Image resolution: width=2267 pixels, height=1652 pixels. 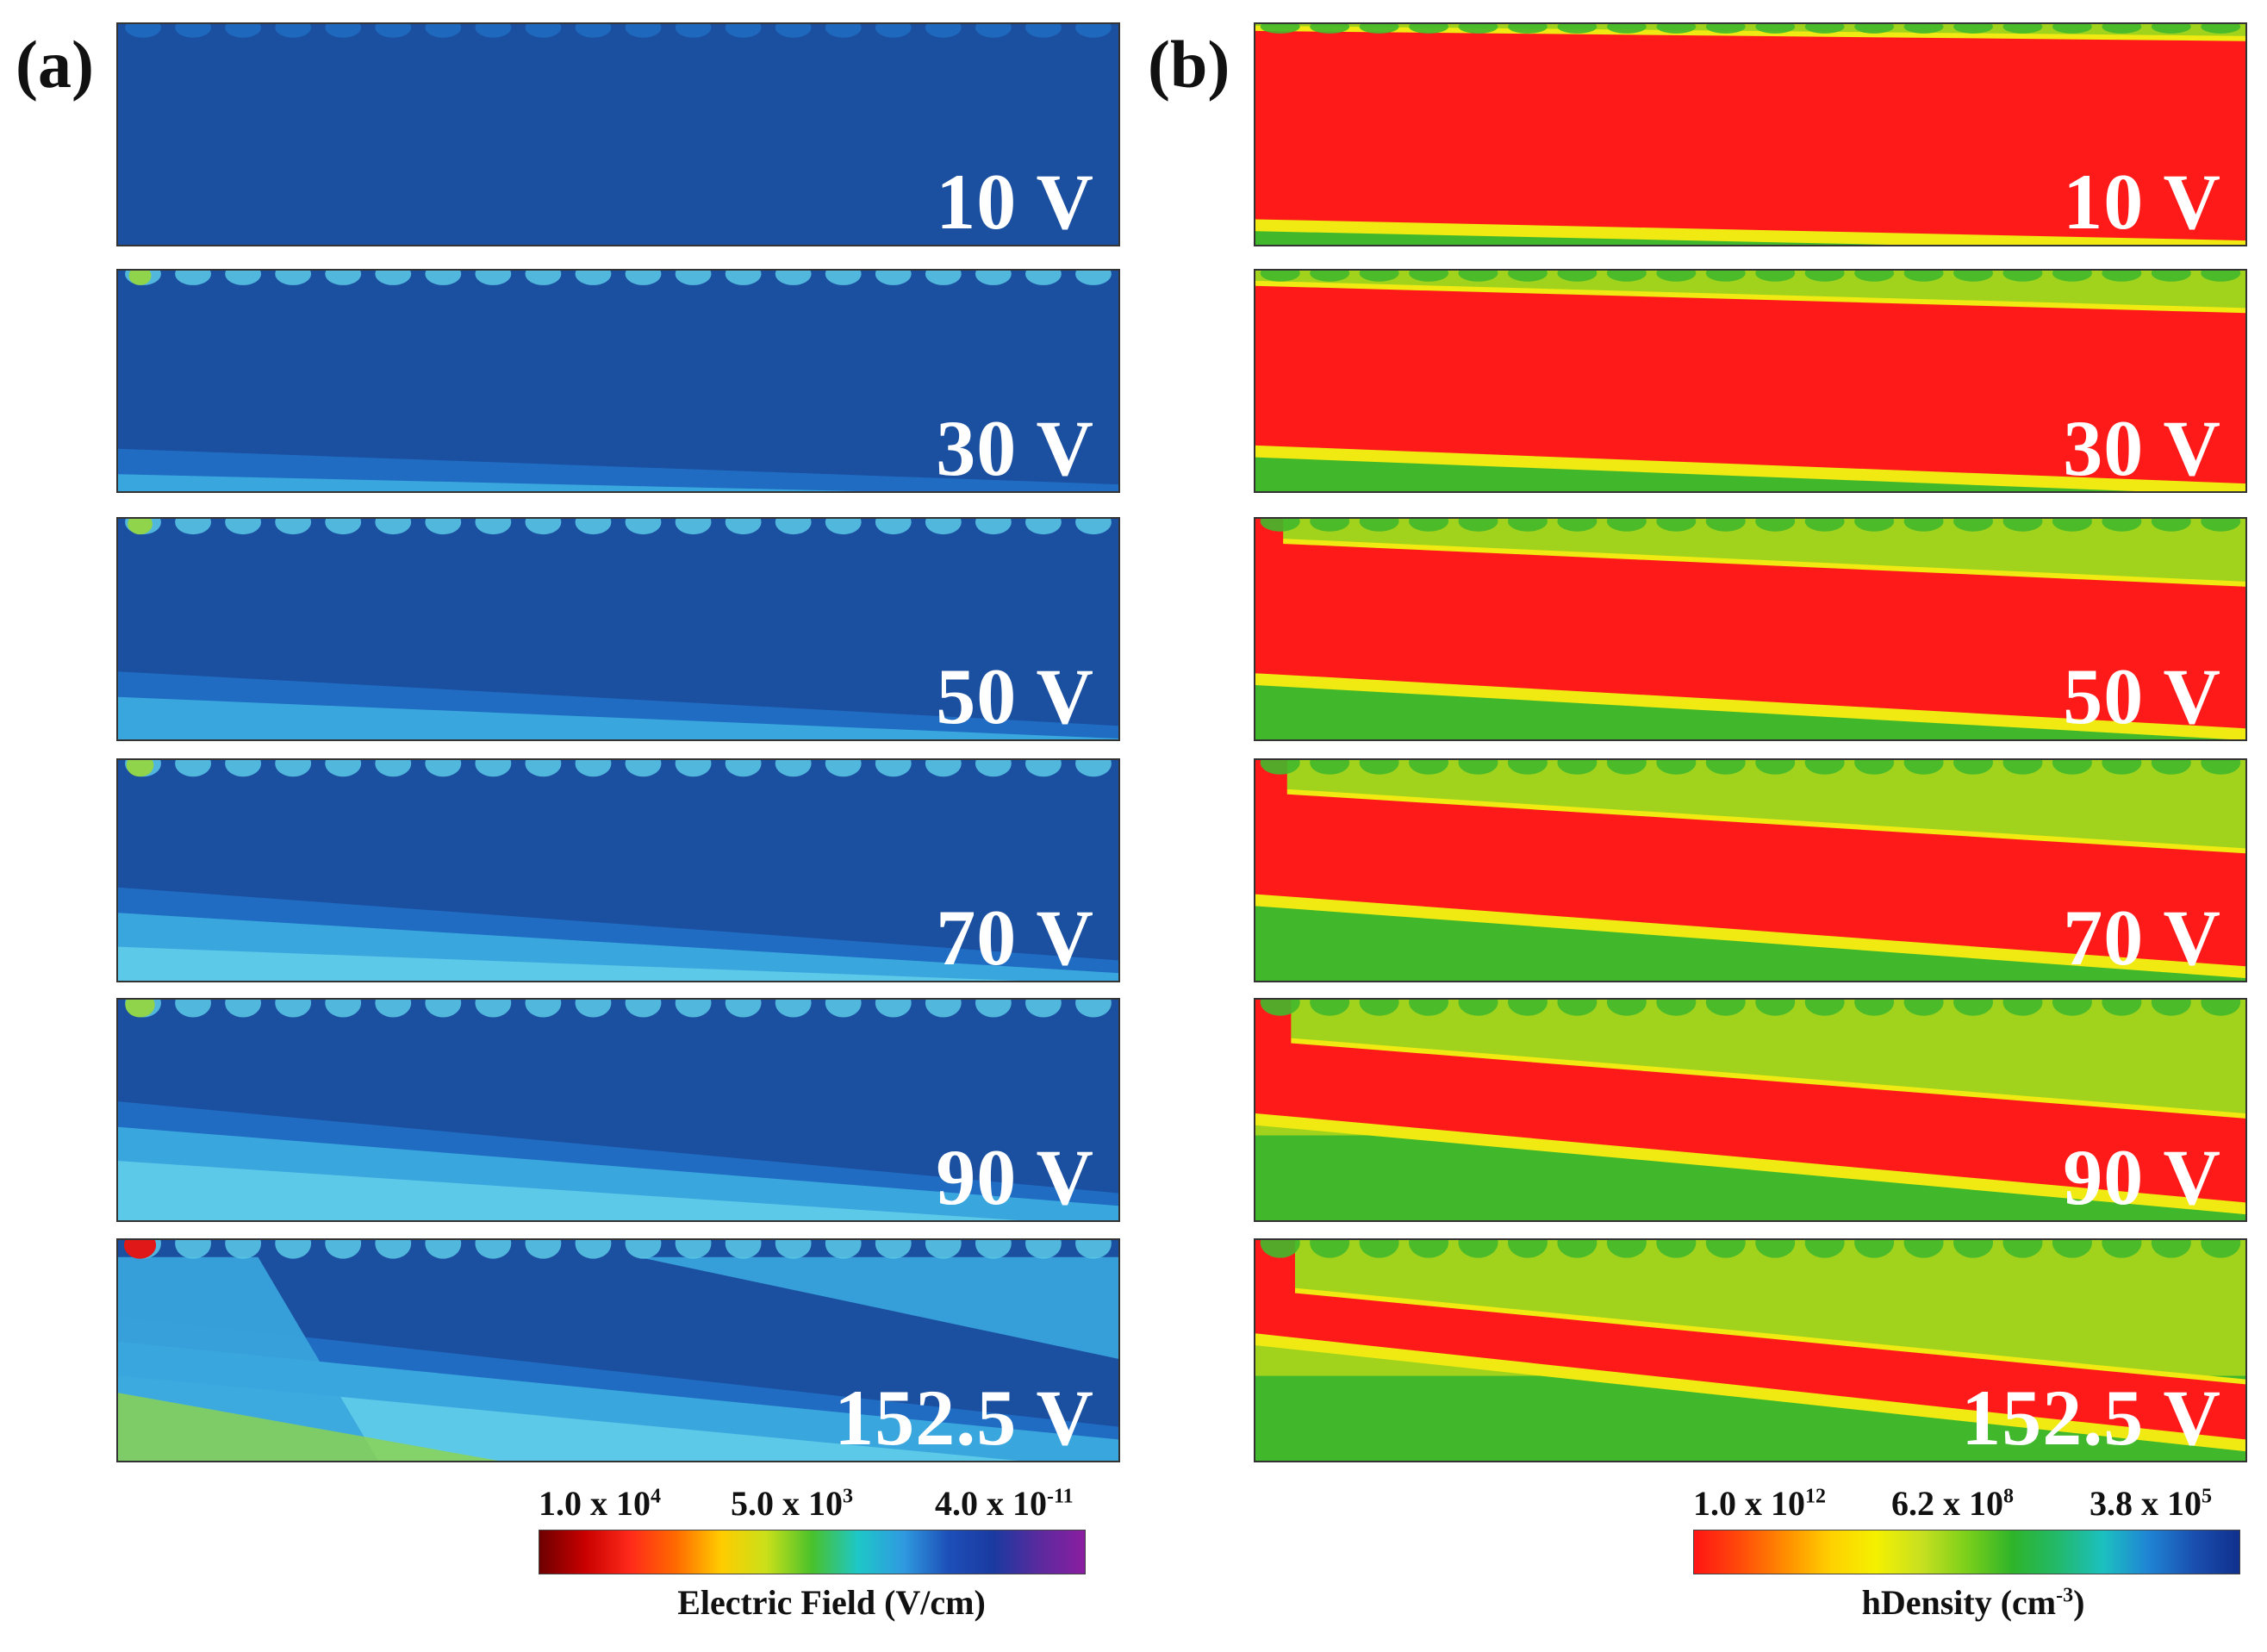 I want to click on sim-map-density-1: 10 V, so click(x=1750, y=134).